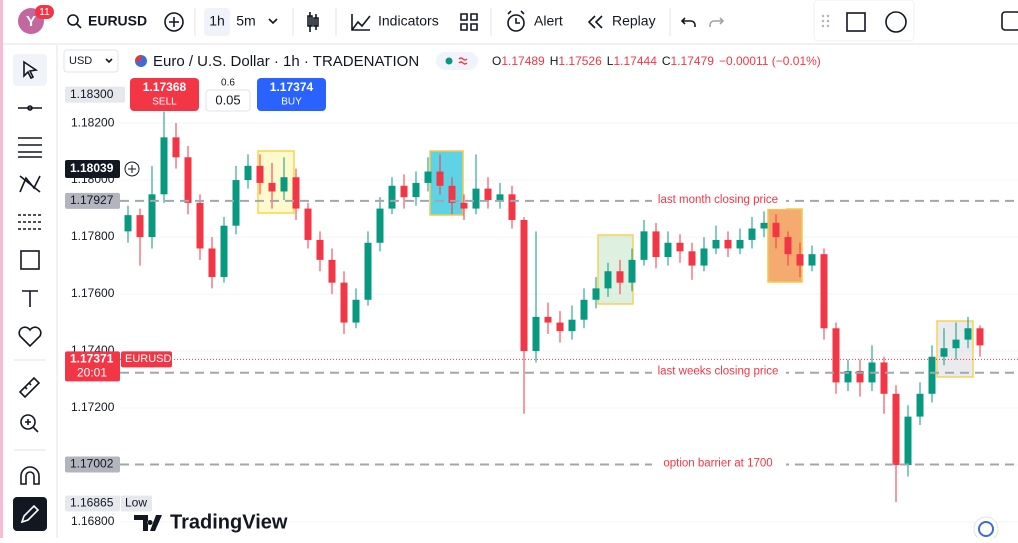 The height and width of the screenshot is (543, 1018). I want to click on buy-button, so click(291, 94).